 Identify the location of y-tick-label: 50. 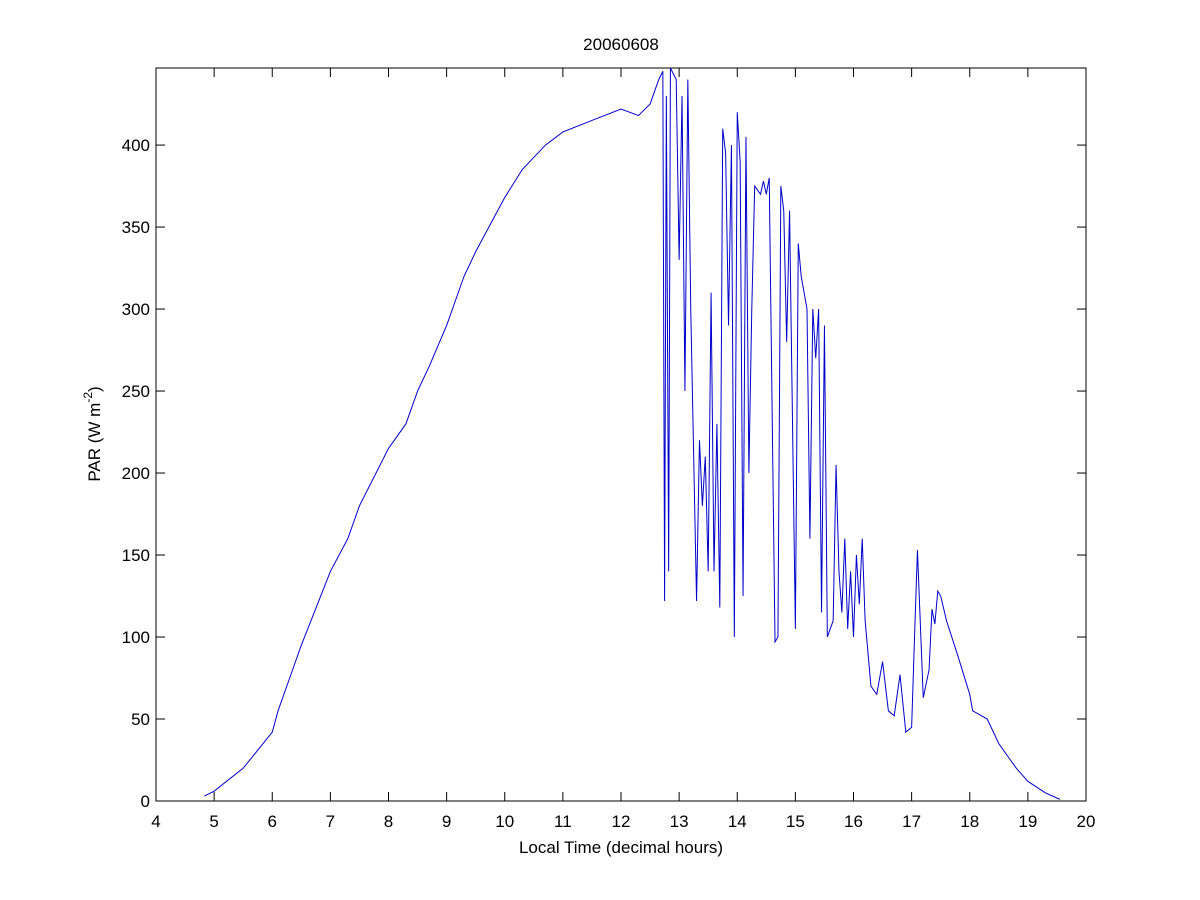
(140, 719).